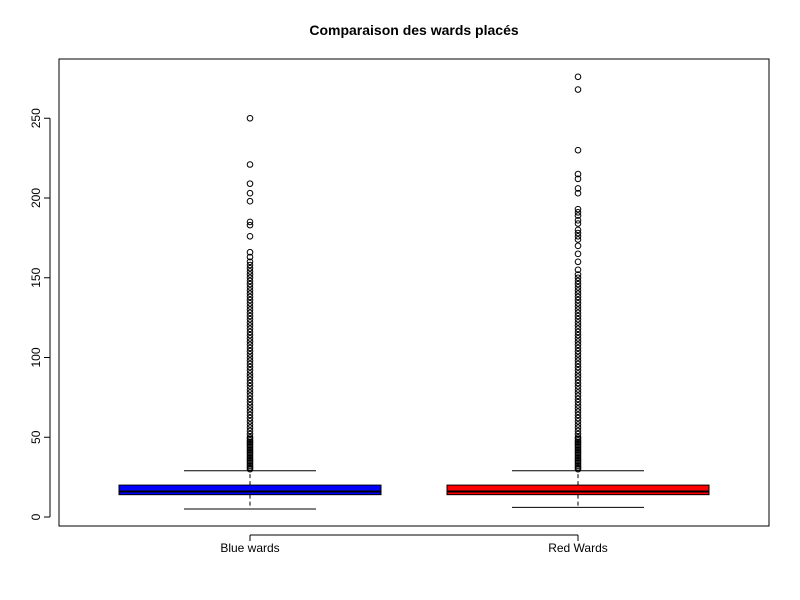 This screenshot has height=600, width=800. Describe the element at coordinates (414, 544) in the screenshot. I see `x-axis: Blue wards Red Wards` at that location.